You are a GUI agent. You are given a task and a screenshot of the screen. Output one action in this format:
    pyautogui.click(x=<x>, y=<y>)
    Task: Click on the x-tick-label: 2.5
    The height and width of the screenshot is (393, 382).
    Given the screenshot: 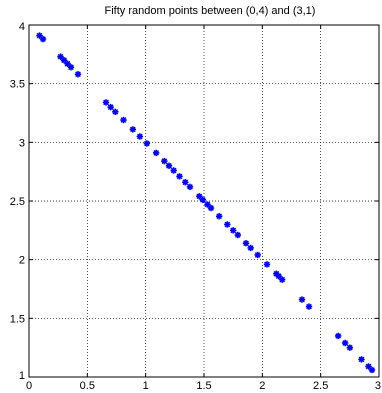 What is the action you would take?
    pyautogui.click(x=320, y=386)
    